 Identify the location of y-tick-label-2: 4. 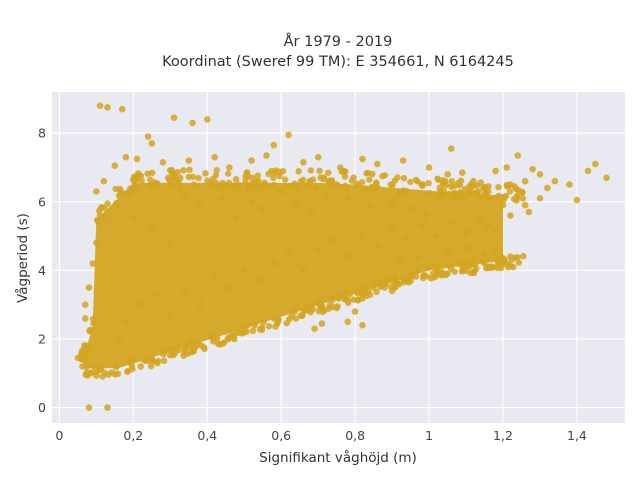
(42, 270).